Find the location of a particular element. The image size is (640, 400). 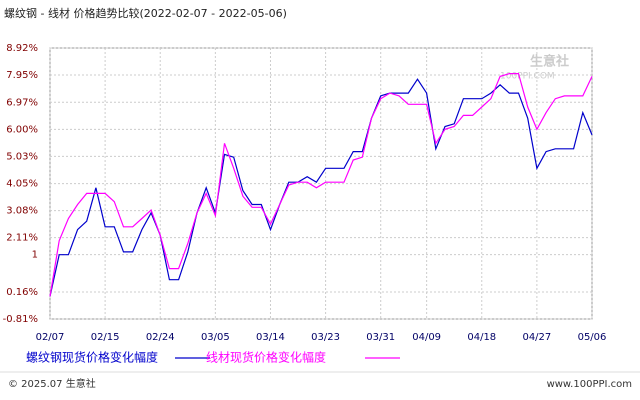

x-tick-label: 04/27 is located at coordinates (536, 337).